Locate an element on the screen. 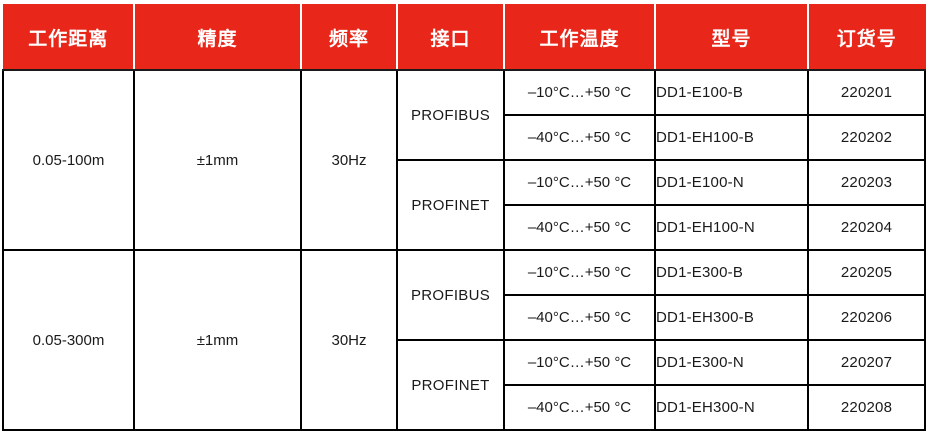 The height and width of the screenshot is (431, 926). cell-model: DD1-EH100-B is located at coordinates (731, 137).